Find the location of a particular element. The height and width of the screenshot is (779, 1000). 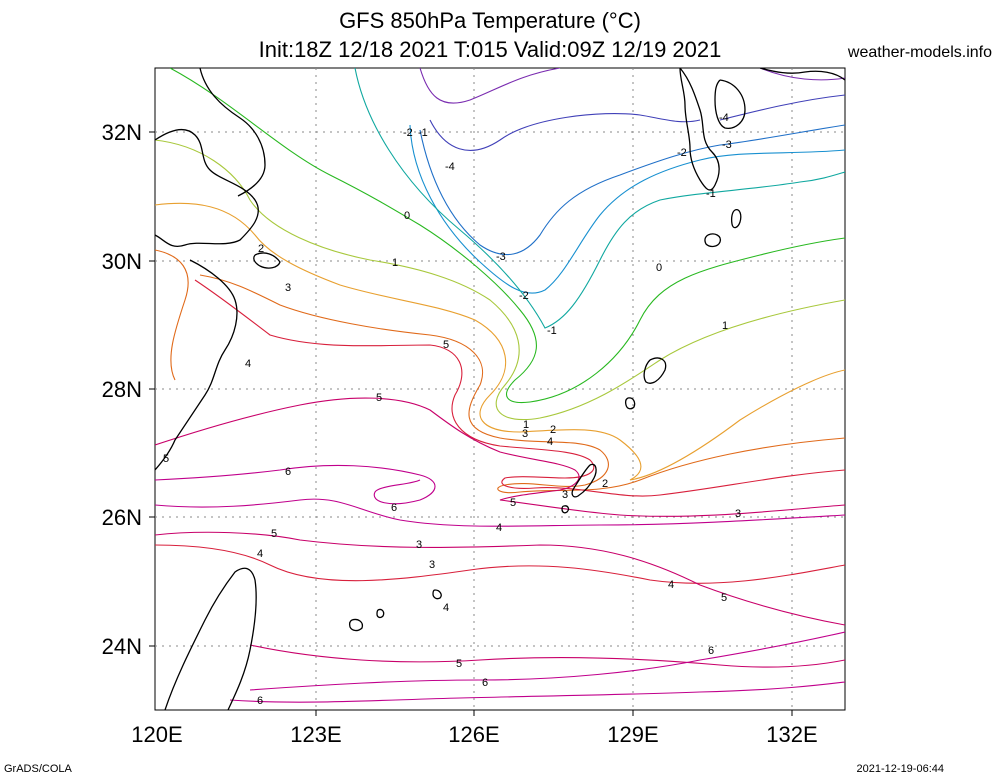

lat-label: 24N is located at coordinates (122, 646).